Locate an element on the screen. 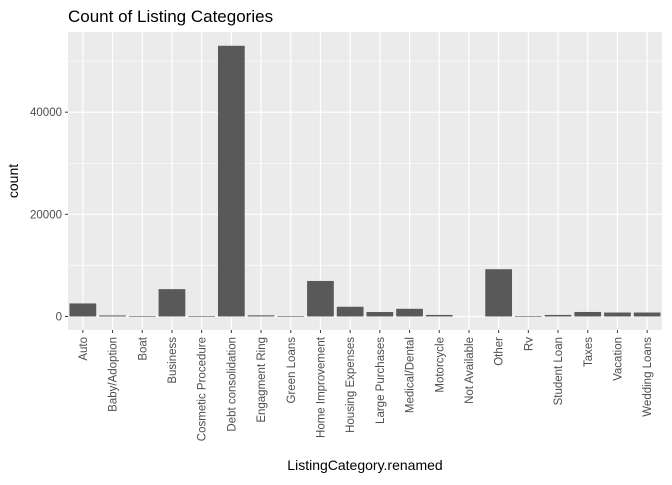 This screenshot has height=485, width=672. y-axis-label: count is located at coordinates (13, 181).